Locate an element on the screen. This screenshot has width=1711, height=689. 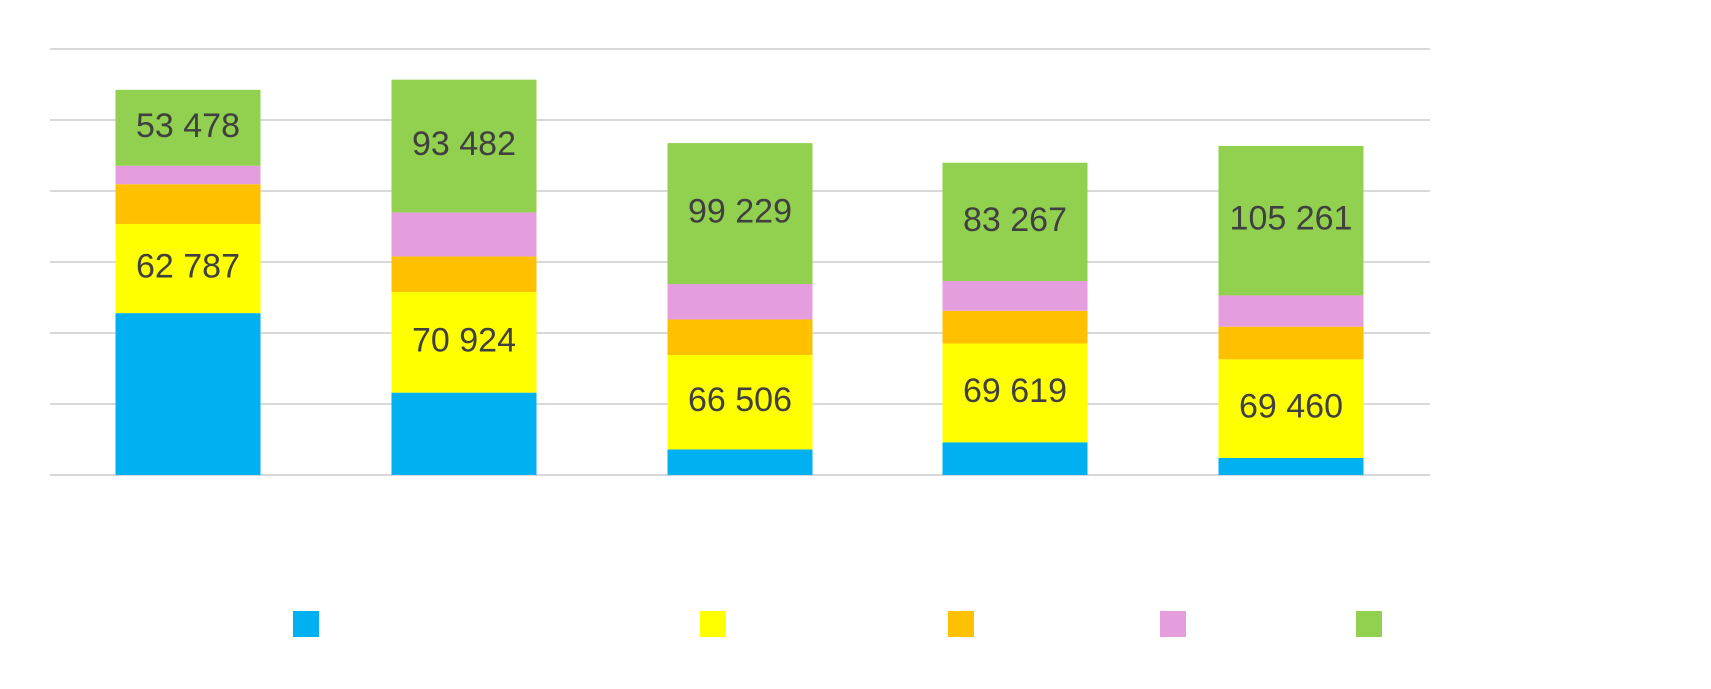
data-label-series-5-category-4: 83 267 is located at coordinates (1015, 220).